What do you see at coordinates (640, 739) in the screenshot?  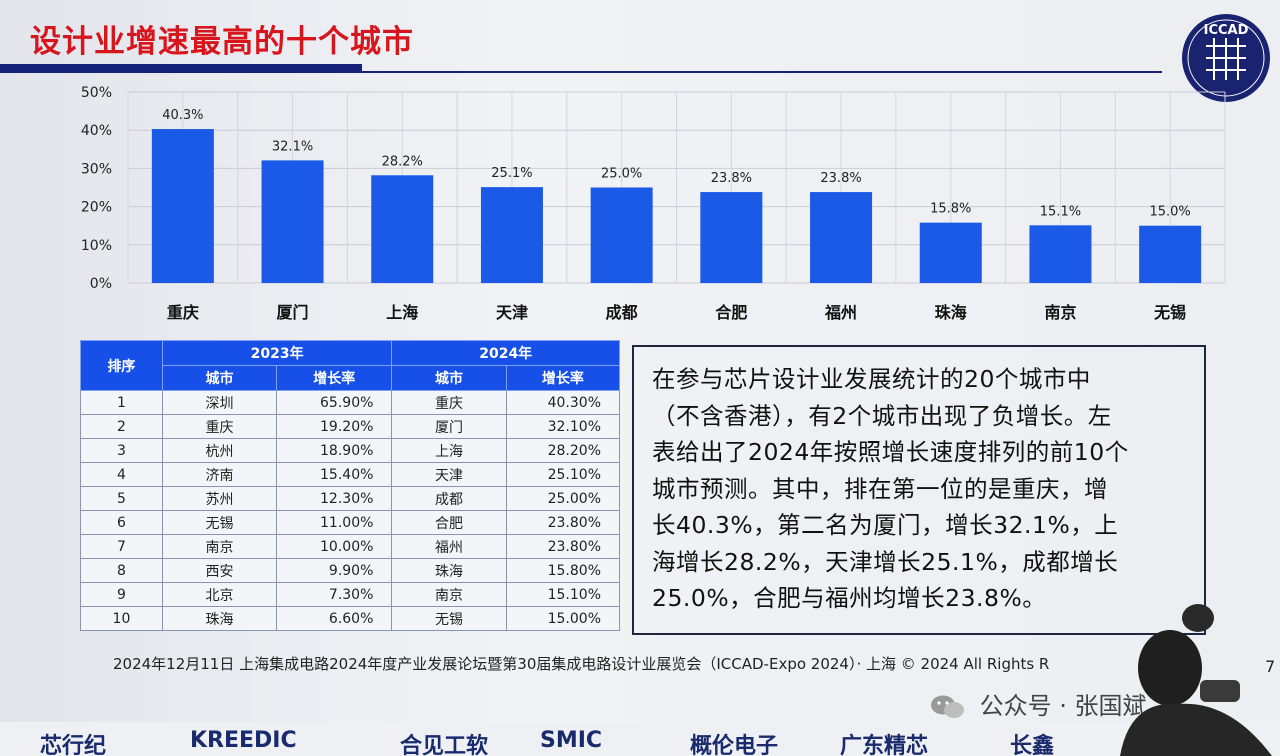 I see `sponsor-strip: 芯行纪 KREEDIC 合见工软 SMIC 概伦电子 广东精芯 长鑫` at bounding box center [640, 739].